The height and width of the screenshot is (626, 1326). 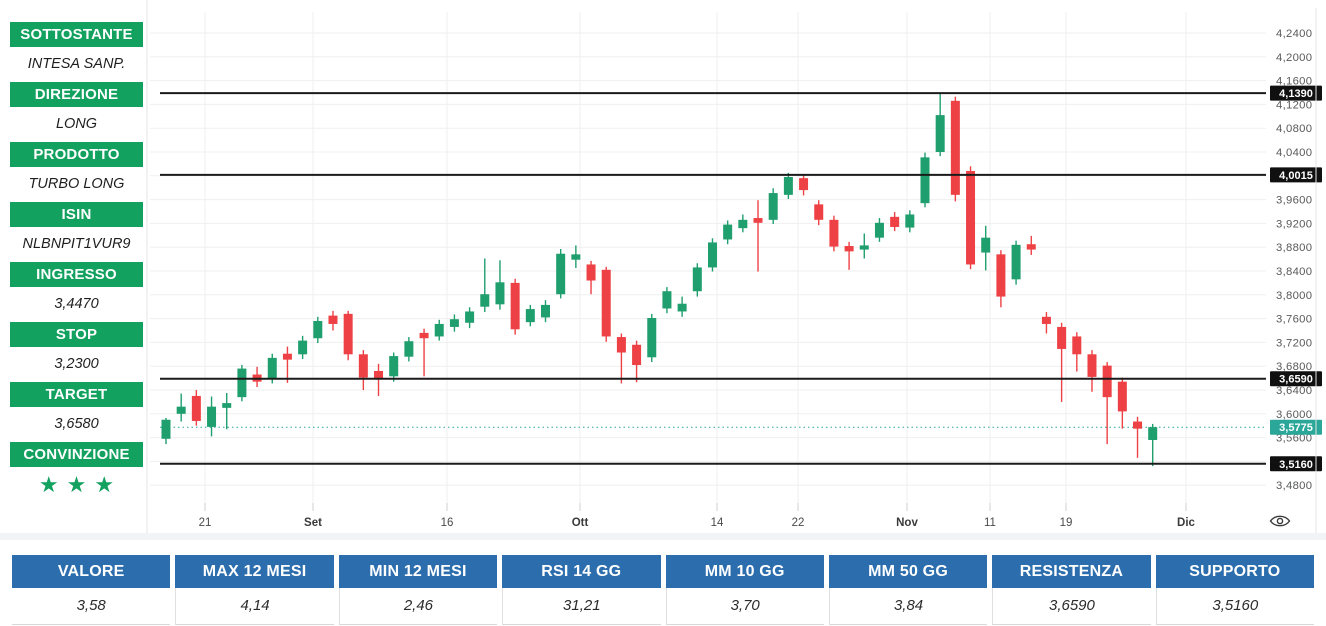 What do you see at coordinates (447, 523) in the screenshot?
I see `x-axis-label: 16` at bounding box center [447, 523].